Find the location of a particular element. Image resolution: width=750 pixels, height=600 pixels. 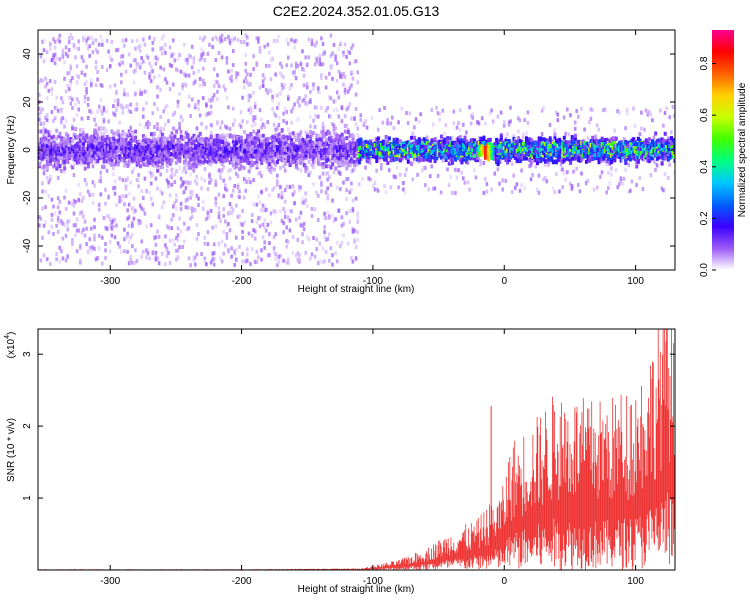

heatmap-cell-1989 is located at coordinates (203, 156).